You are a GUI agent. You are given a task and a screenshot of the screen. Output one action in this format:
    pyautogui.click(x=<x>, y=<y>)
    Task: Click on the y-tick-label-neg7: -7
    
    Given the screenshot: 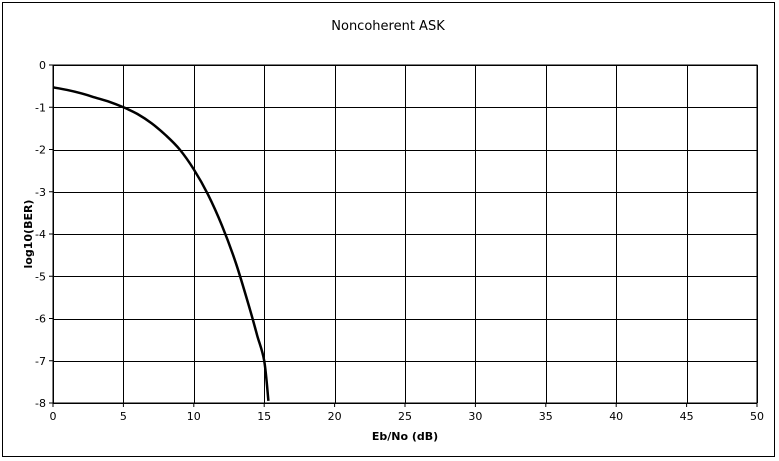 What is the action you would take?
    pyautogui.click(x=40, y=361)
    